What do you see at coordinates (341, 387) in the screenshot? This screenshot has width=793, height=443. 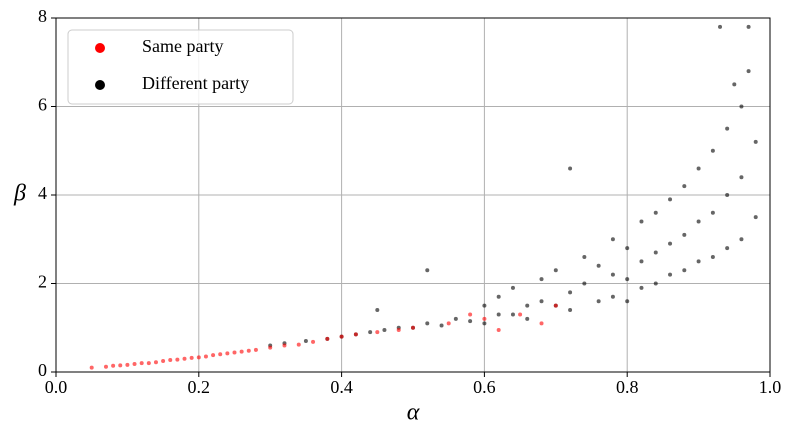 I see `x-tick-label: 0.4` at bounding box center [341, 387].